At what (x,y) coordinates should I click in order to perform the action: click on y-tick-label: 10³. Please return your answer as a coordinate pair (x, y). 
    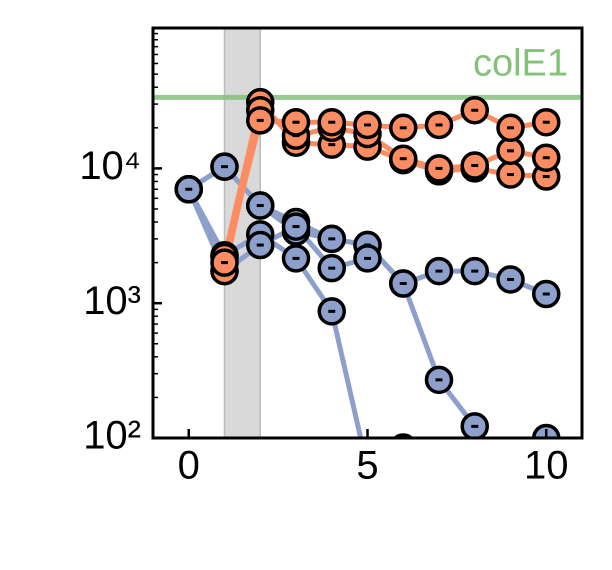
    Looking at the image, I should click on (112, 301).